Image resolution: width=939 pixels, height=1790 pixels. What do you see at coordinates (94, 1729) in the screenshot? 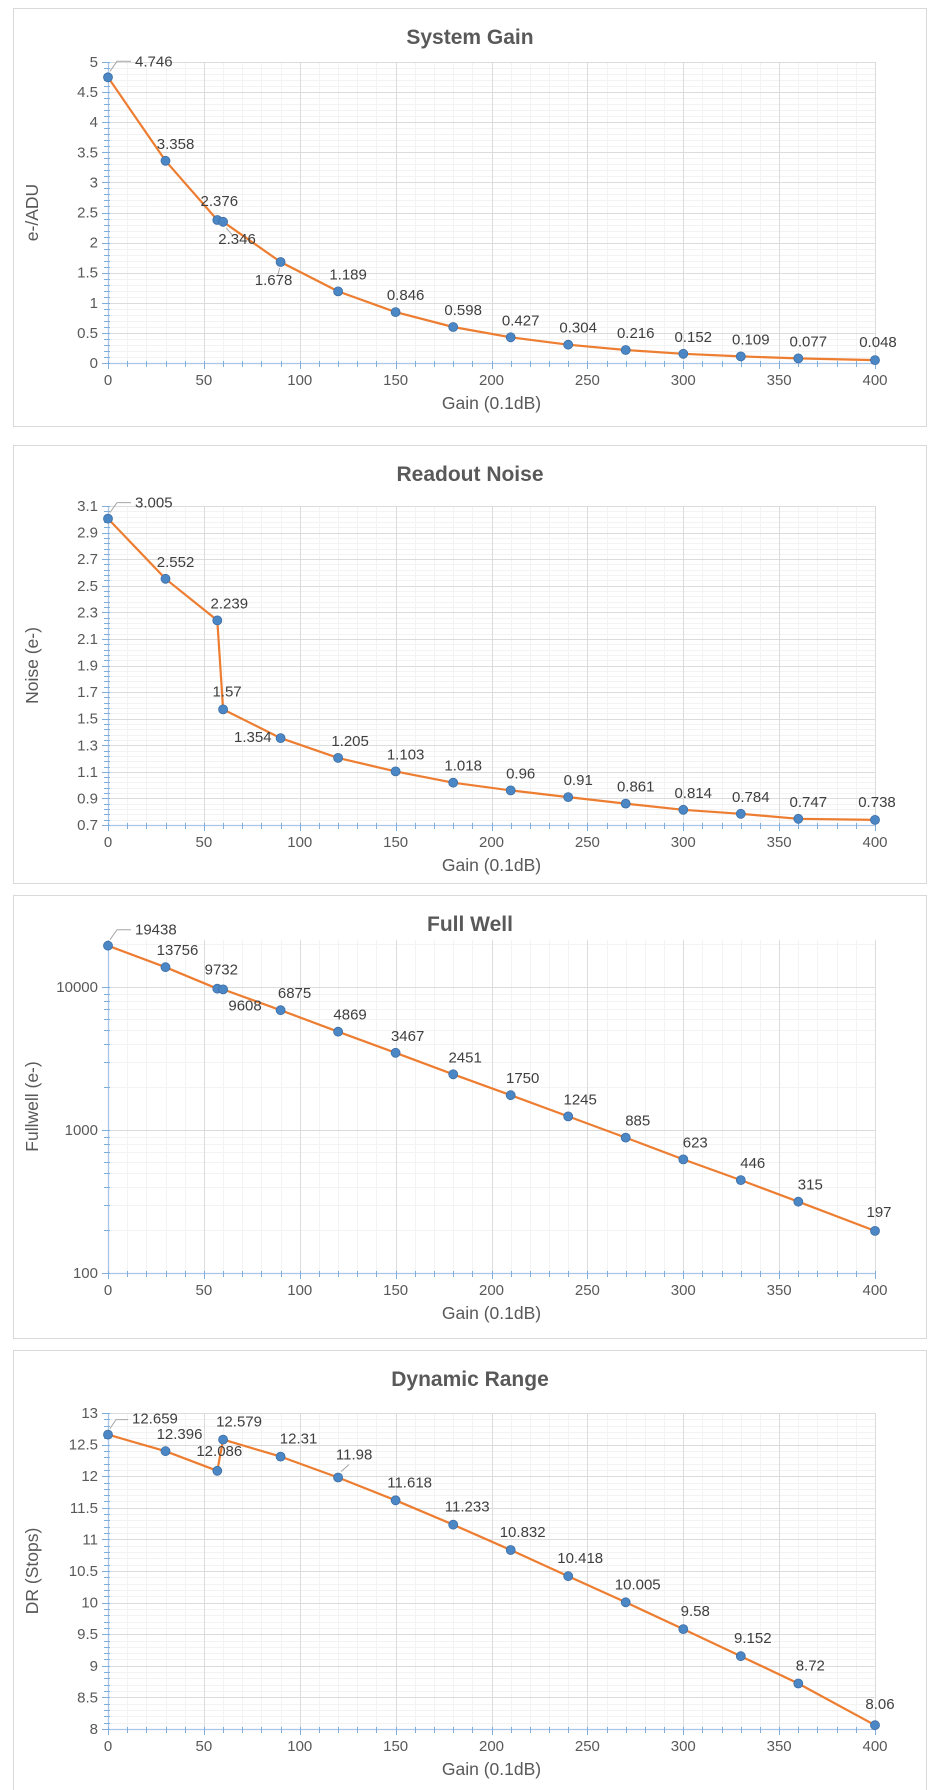
I see `y-axis-tick-label: 8` at bounding box center [94, 1729].